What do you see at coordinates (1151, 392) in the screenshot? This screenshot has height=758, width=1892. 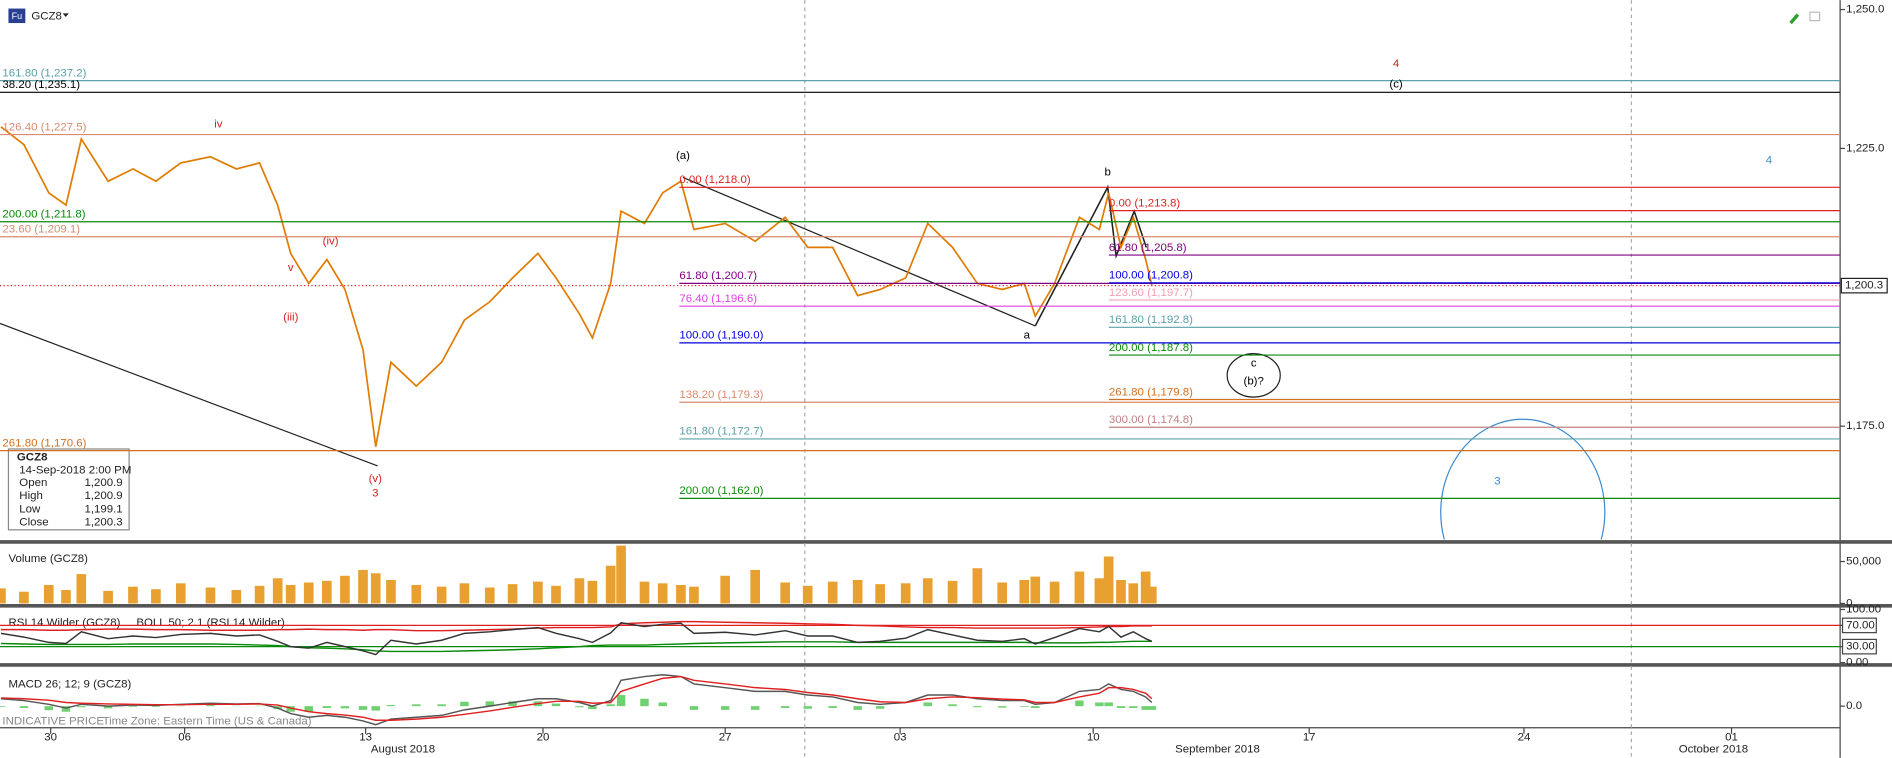 I see `fib-label: 261.80 (1,179.8)` at bounding box center [1151, 392].